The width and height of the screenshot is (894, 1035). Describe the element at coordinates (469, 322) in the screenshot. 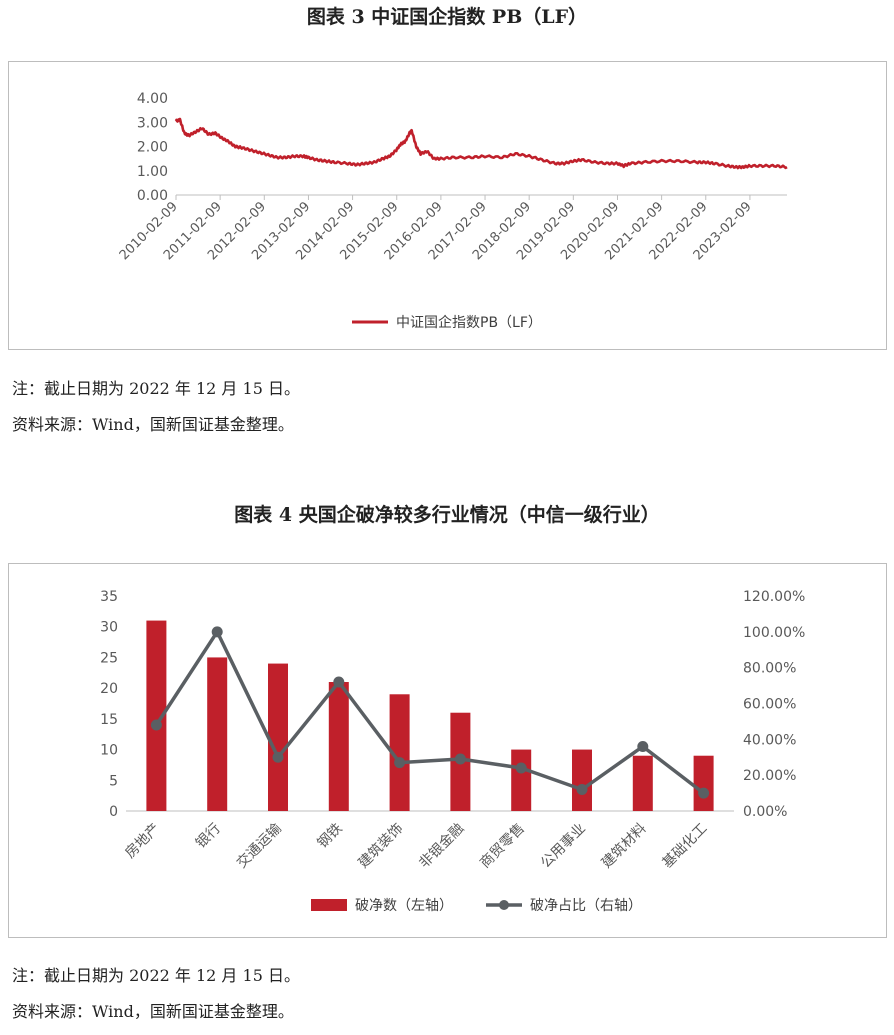

I see `legend-label: 中证国企指数PB（LF）` at that location.